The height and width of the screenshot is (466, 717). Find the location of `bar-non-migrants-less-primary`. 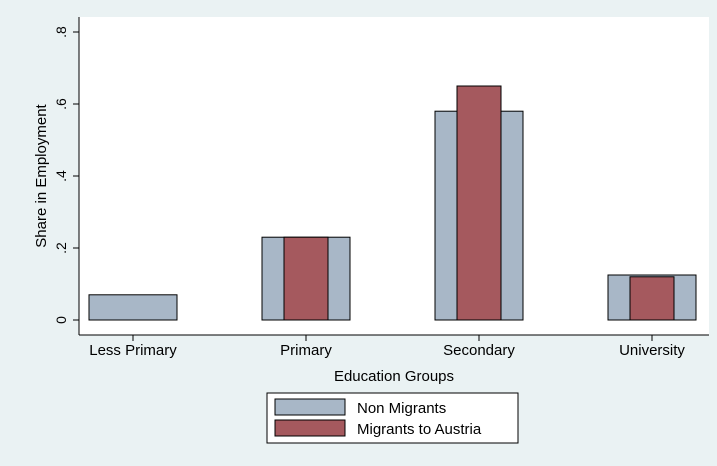

bar-non-migrants-less-primary is located at coordinates (133, 307).